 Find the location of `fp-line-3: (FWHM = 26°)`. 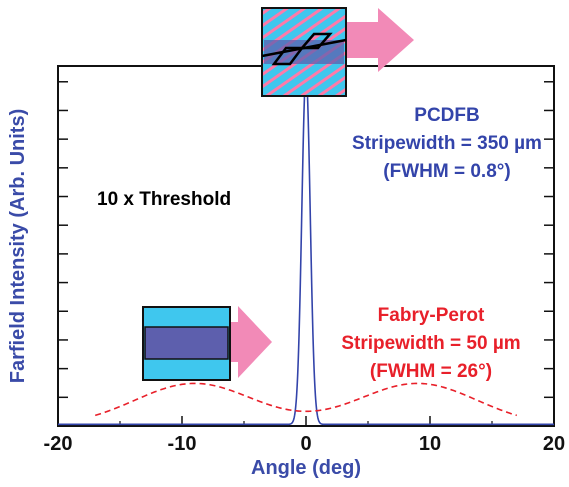

fp-line-3: (FWHM = 26°) is located at coordinates (431, 371).